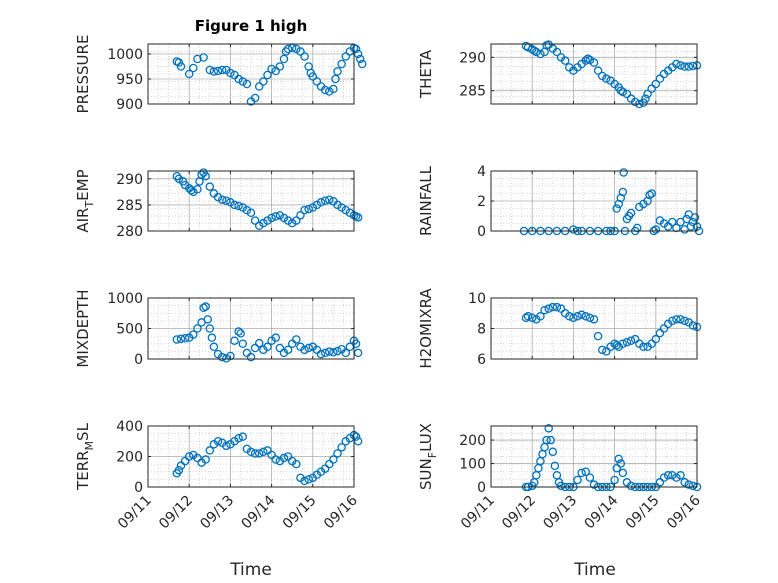 The image size is (778, 583). What do you see at coordinates (129, 427) in the screenshot?
I see `y-tick-label: 400` at bounding box center [129, 427].